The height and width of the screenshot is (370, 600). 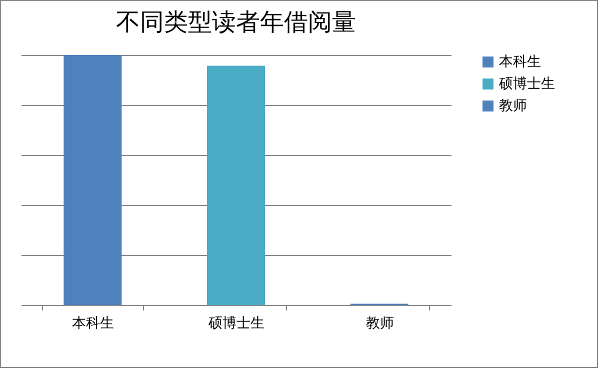 I want to click on legend-label: 教师, so click(x=513, y=106).